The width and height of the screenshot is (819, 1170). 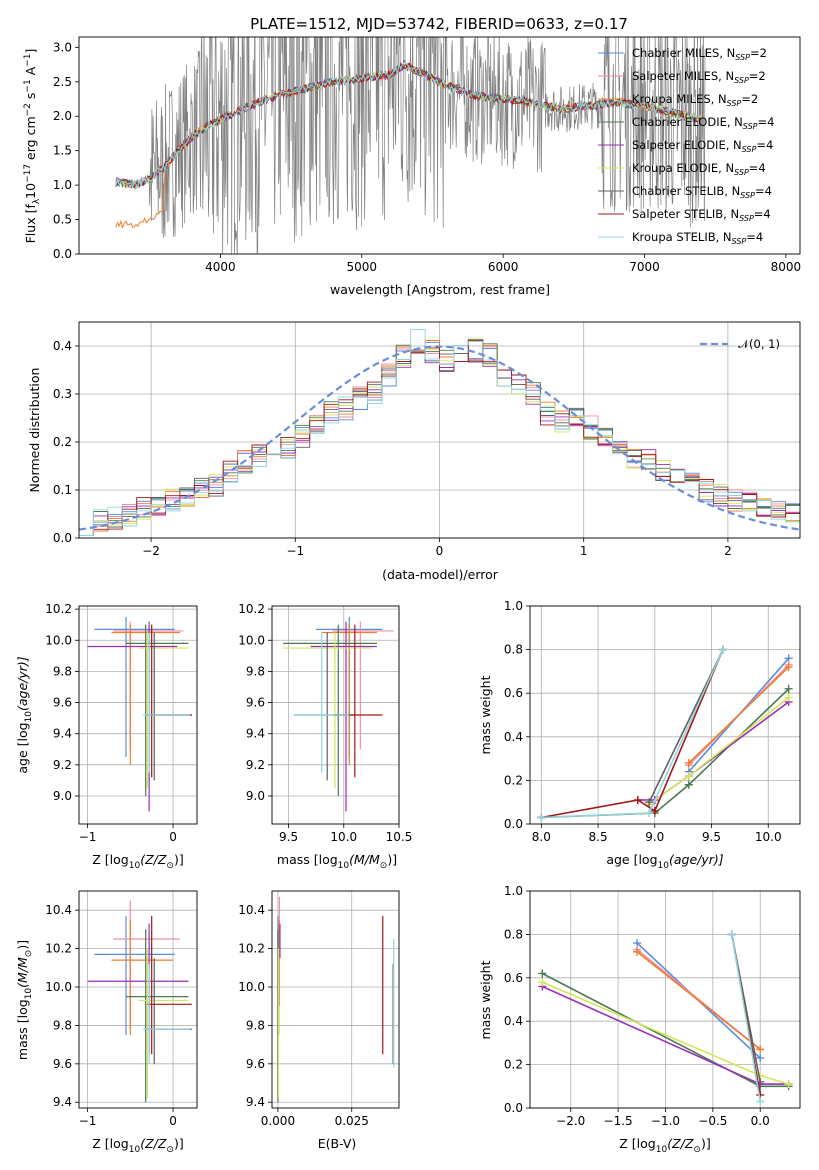 I want to click on weight-age-panel: 8.0 8.5 9.0 9.5 10.0 0.0 0.2 0.4 0.6 0.8 1.0, so click(x=652, y=721).